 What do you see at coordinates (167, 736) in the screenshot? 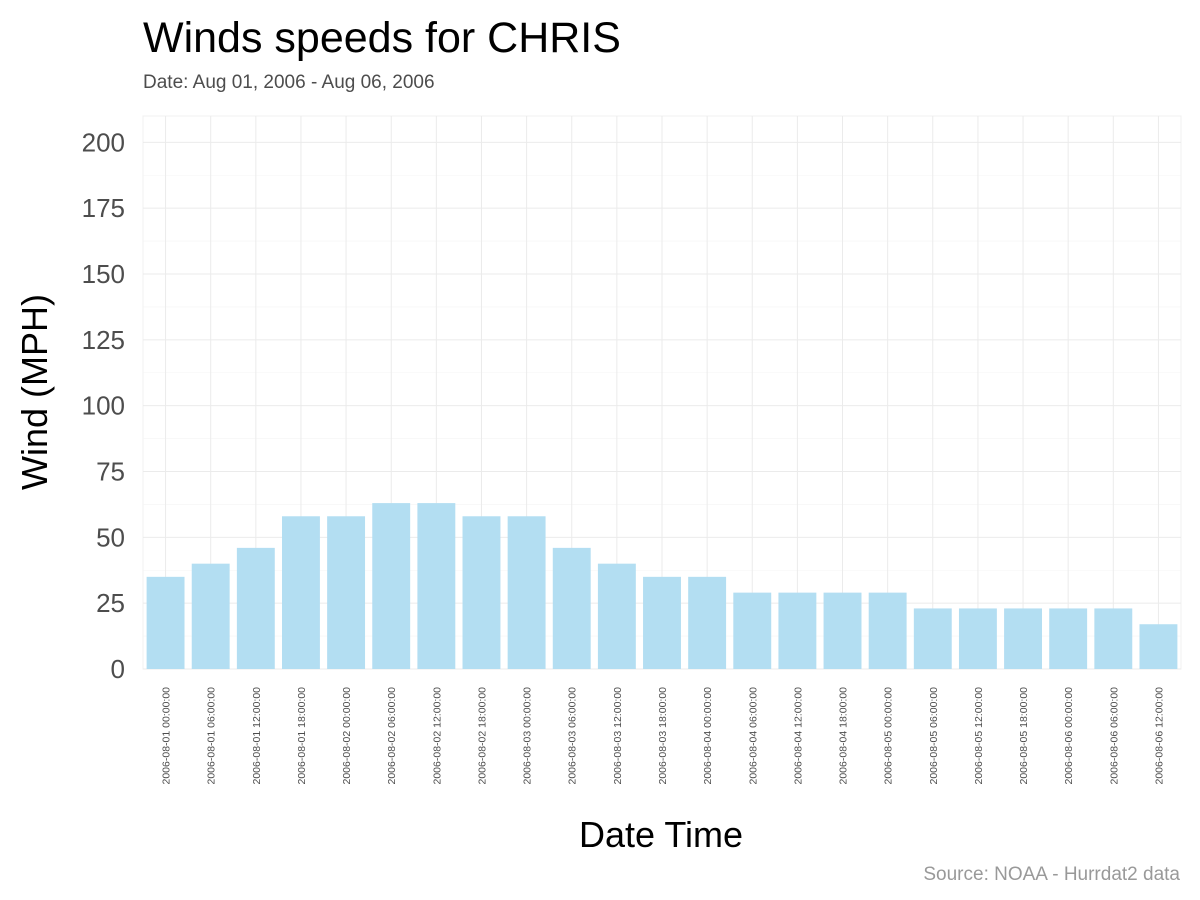
I see `x-tick-label: 2006-08-01 00:00:00` at bounding box center [167, 736].